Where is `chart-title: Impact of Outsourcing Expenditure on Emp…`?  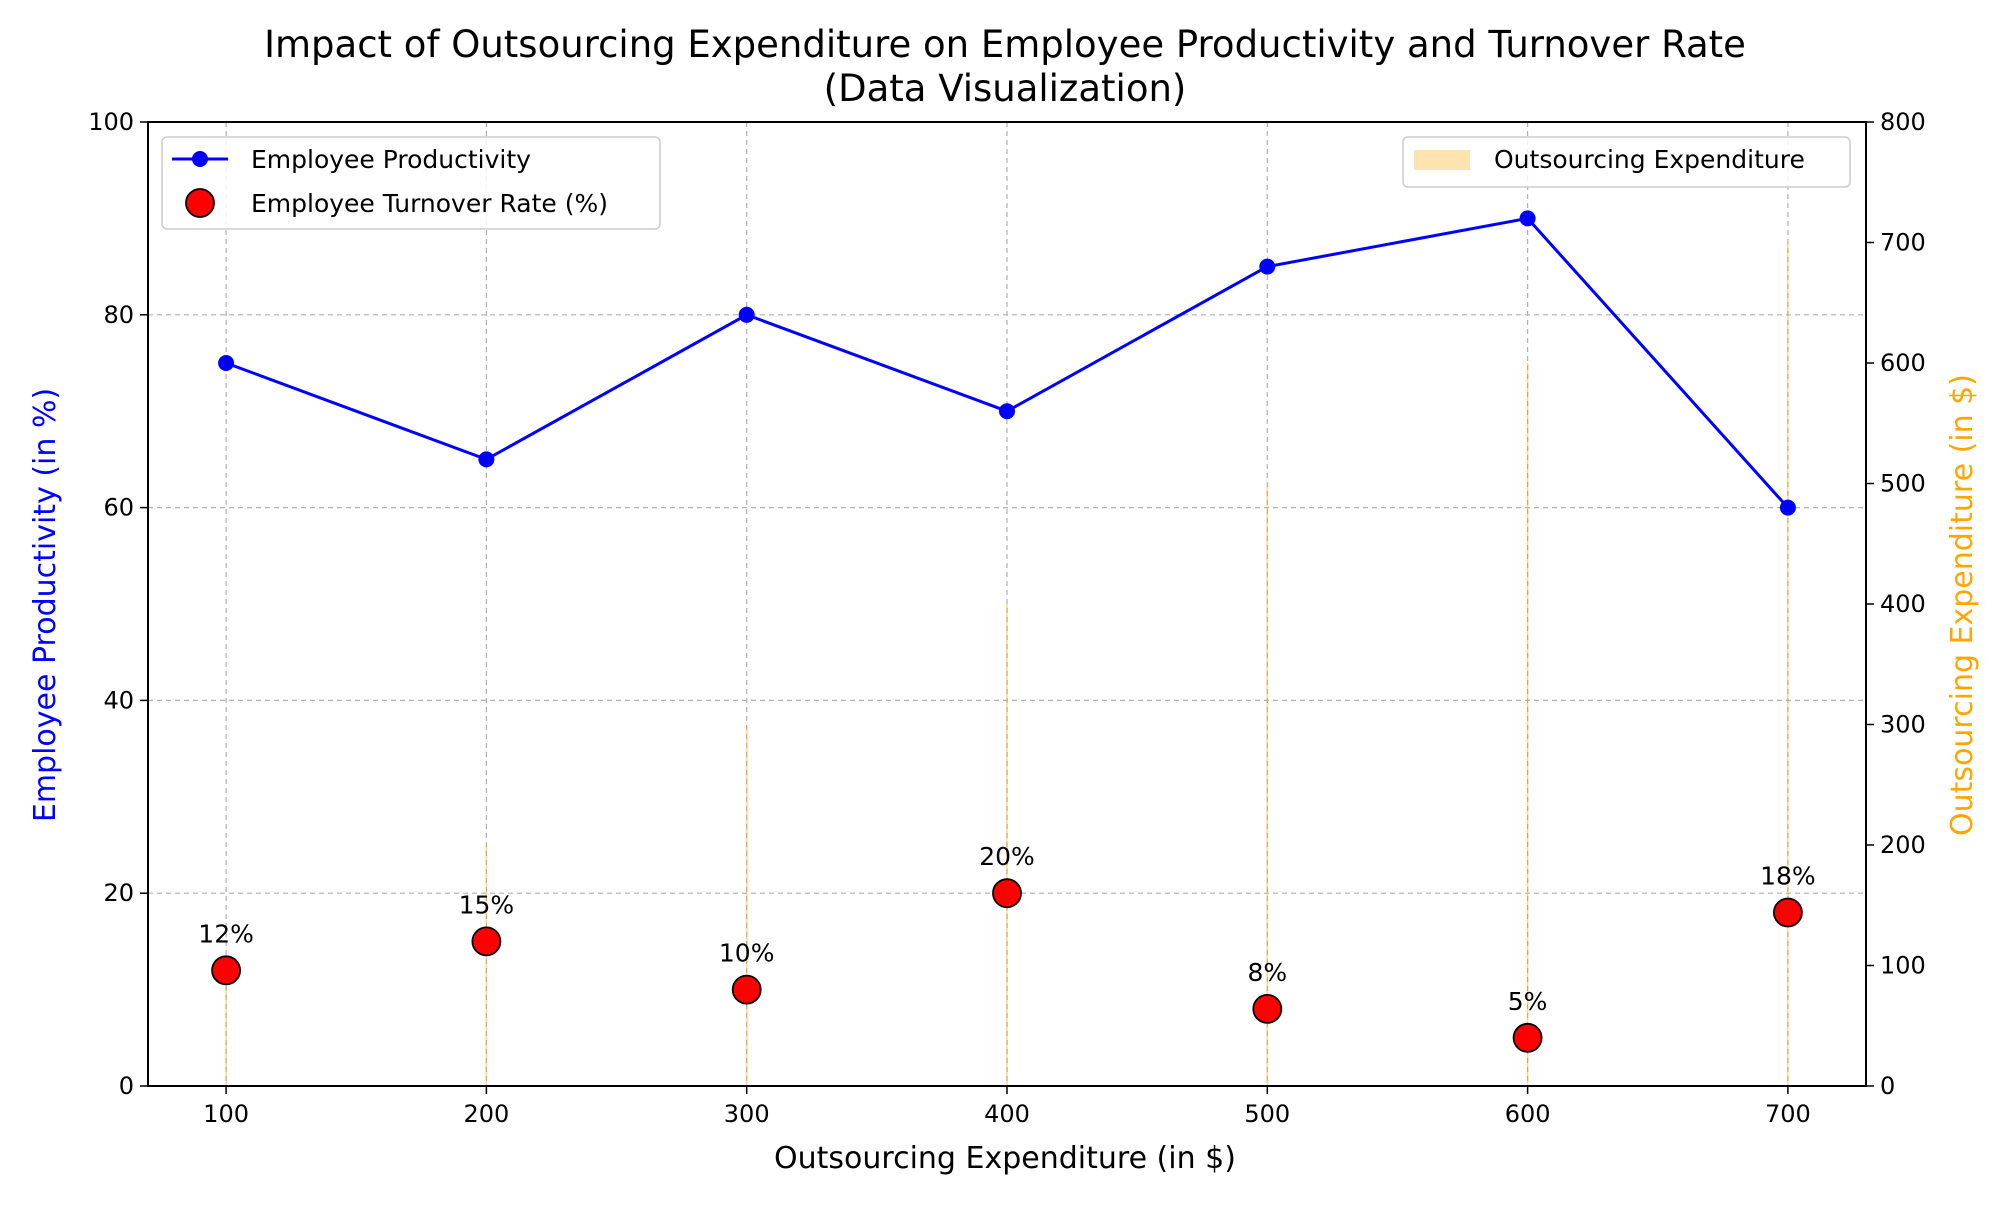
chart-title: Impact of Outsourcing Expenditure on Emp… is located at coordinates (1005, 44).